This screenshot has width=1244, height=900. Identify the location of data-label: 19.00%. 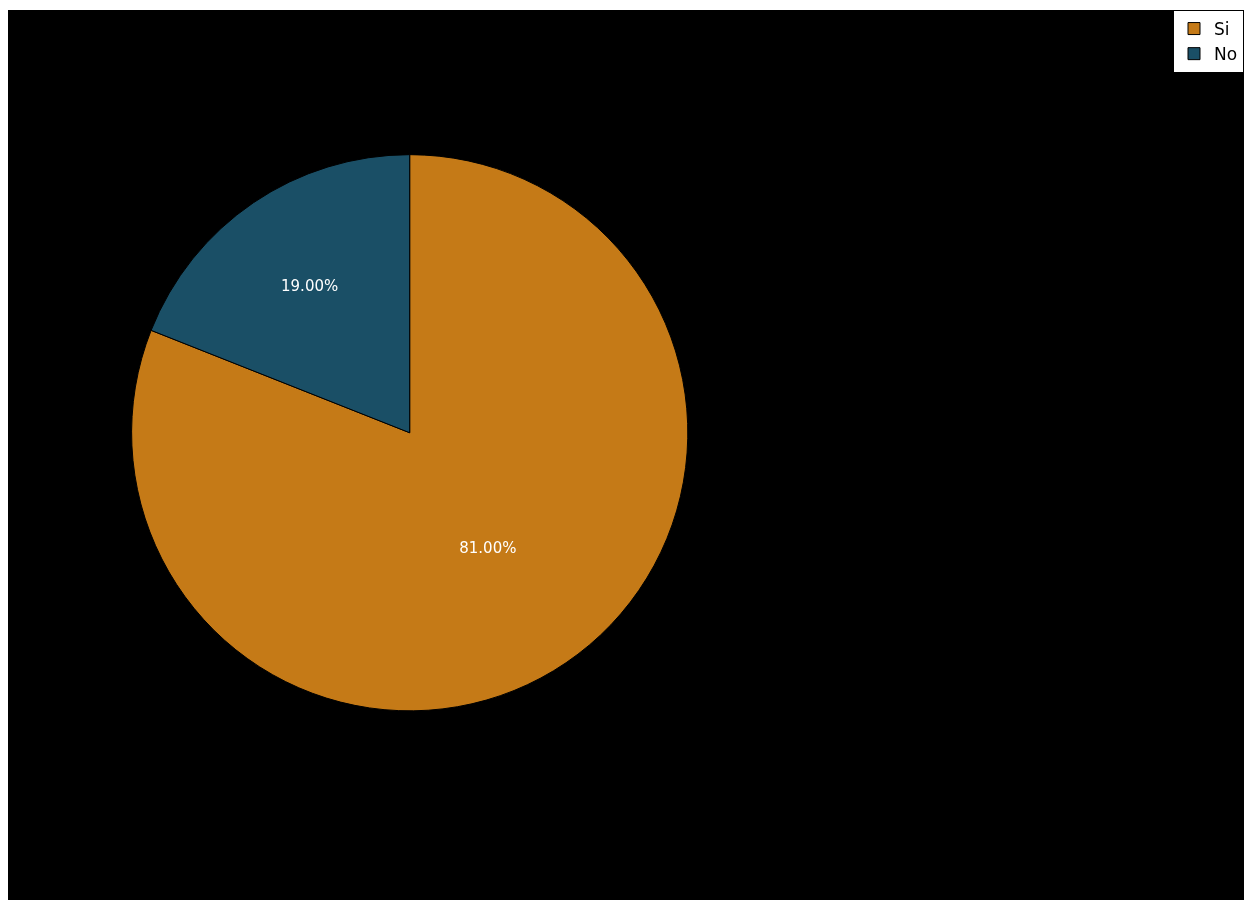
(310, 285).